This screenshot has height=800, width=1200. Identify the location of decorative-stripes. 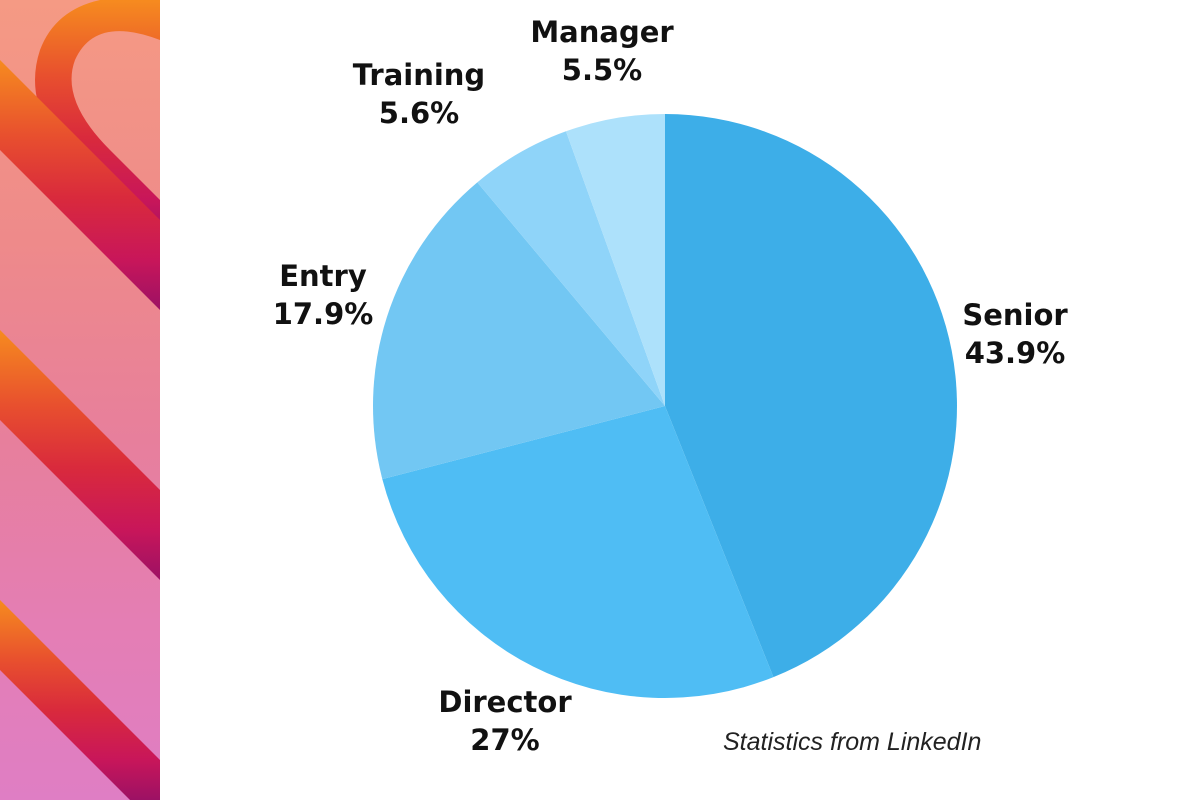
(80, 400).